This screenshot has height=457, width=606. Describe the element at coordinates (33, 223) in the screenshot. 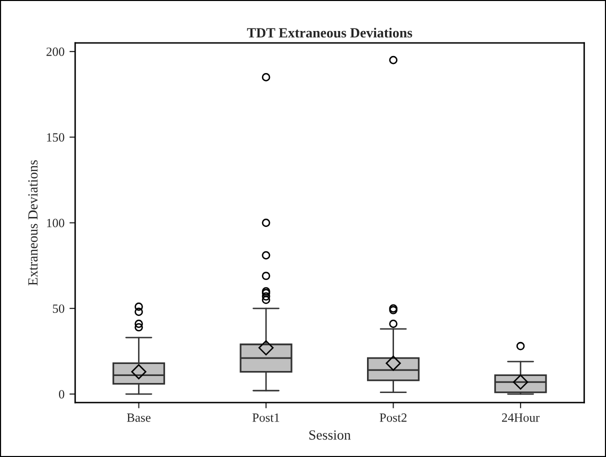

I see `y-axis-title: Extraneous Deviations` at that location.